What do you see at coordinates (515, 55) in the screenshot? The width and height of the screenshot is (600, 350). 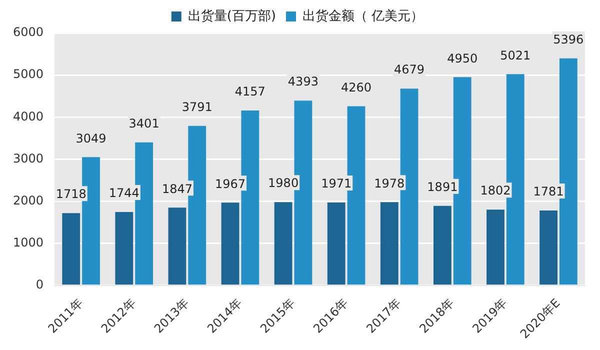 I see `data-label: 5021` at bounding box center [515, 55].